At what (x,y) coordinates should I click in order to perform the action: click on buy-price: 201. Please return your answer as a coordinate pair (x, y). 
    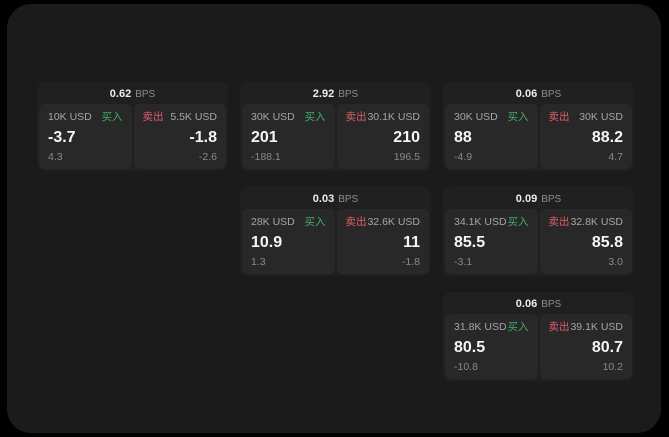
    Looking at the image, I should click on (264, 137).